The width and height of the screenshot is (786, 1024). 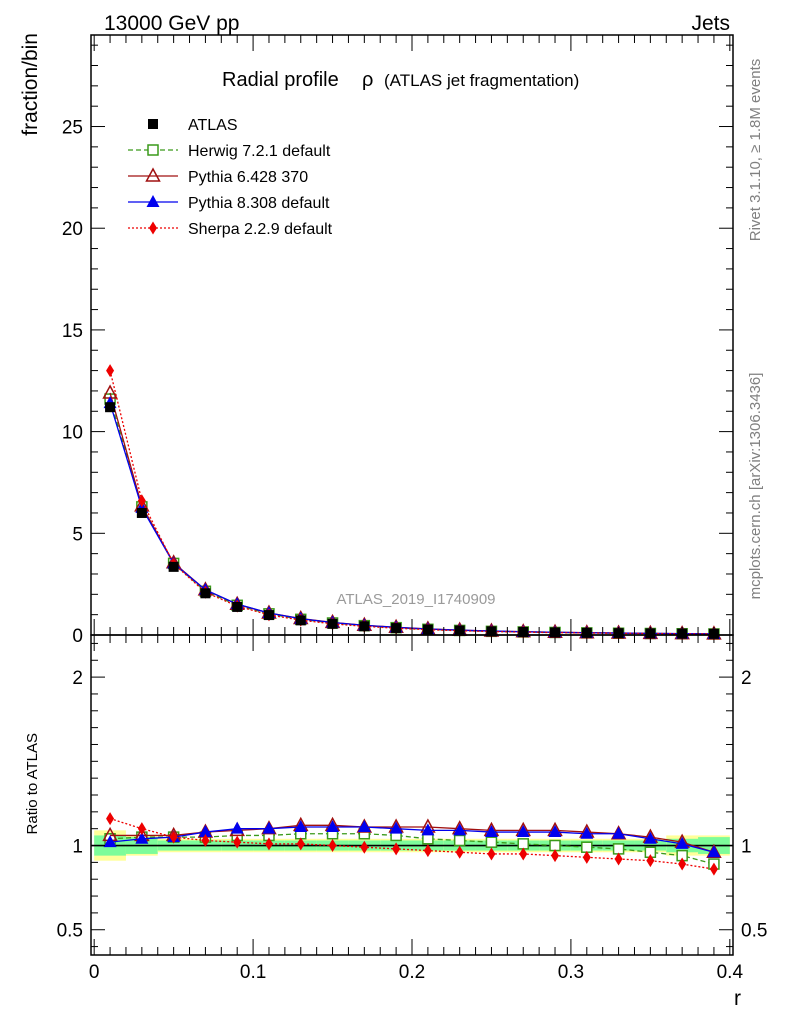 What do you see at coordinates (746, 678) in the screenshot?
I see `ratio-y-tick-label-right: 2` at bounding box center [746, 678].